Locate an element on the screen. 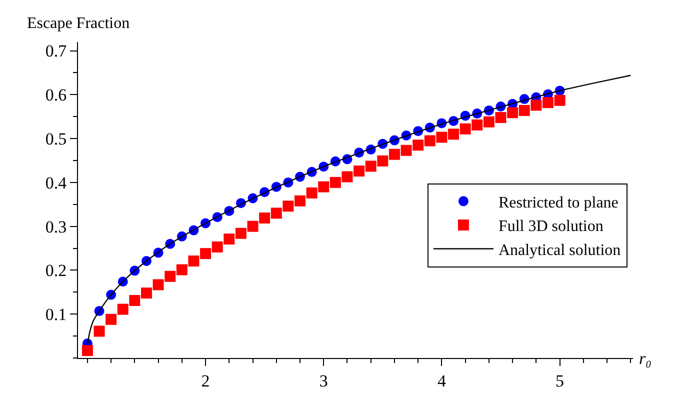 The width and height of the screenshot is (678, 402). y-tick-label: 0.7 is located at coordinates (56, 51).